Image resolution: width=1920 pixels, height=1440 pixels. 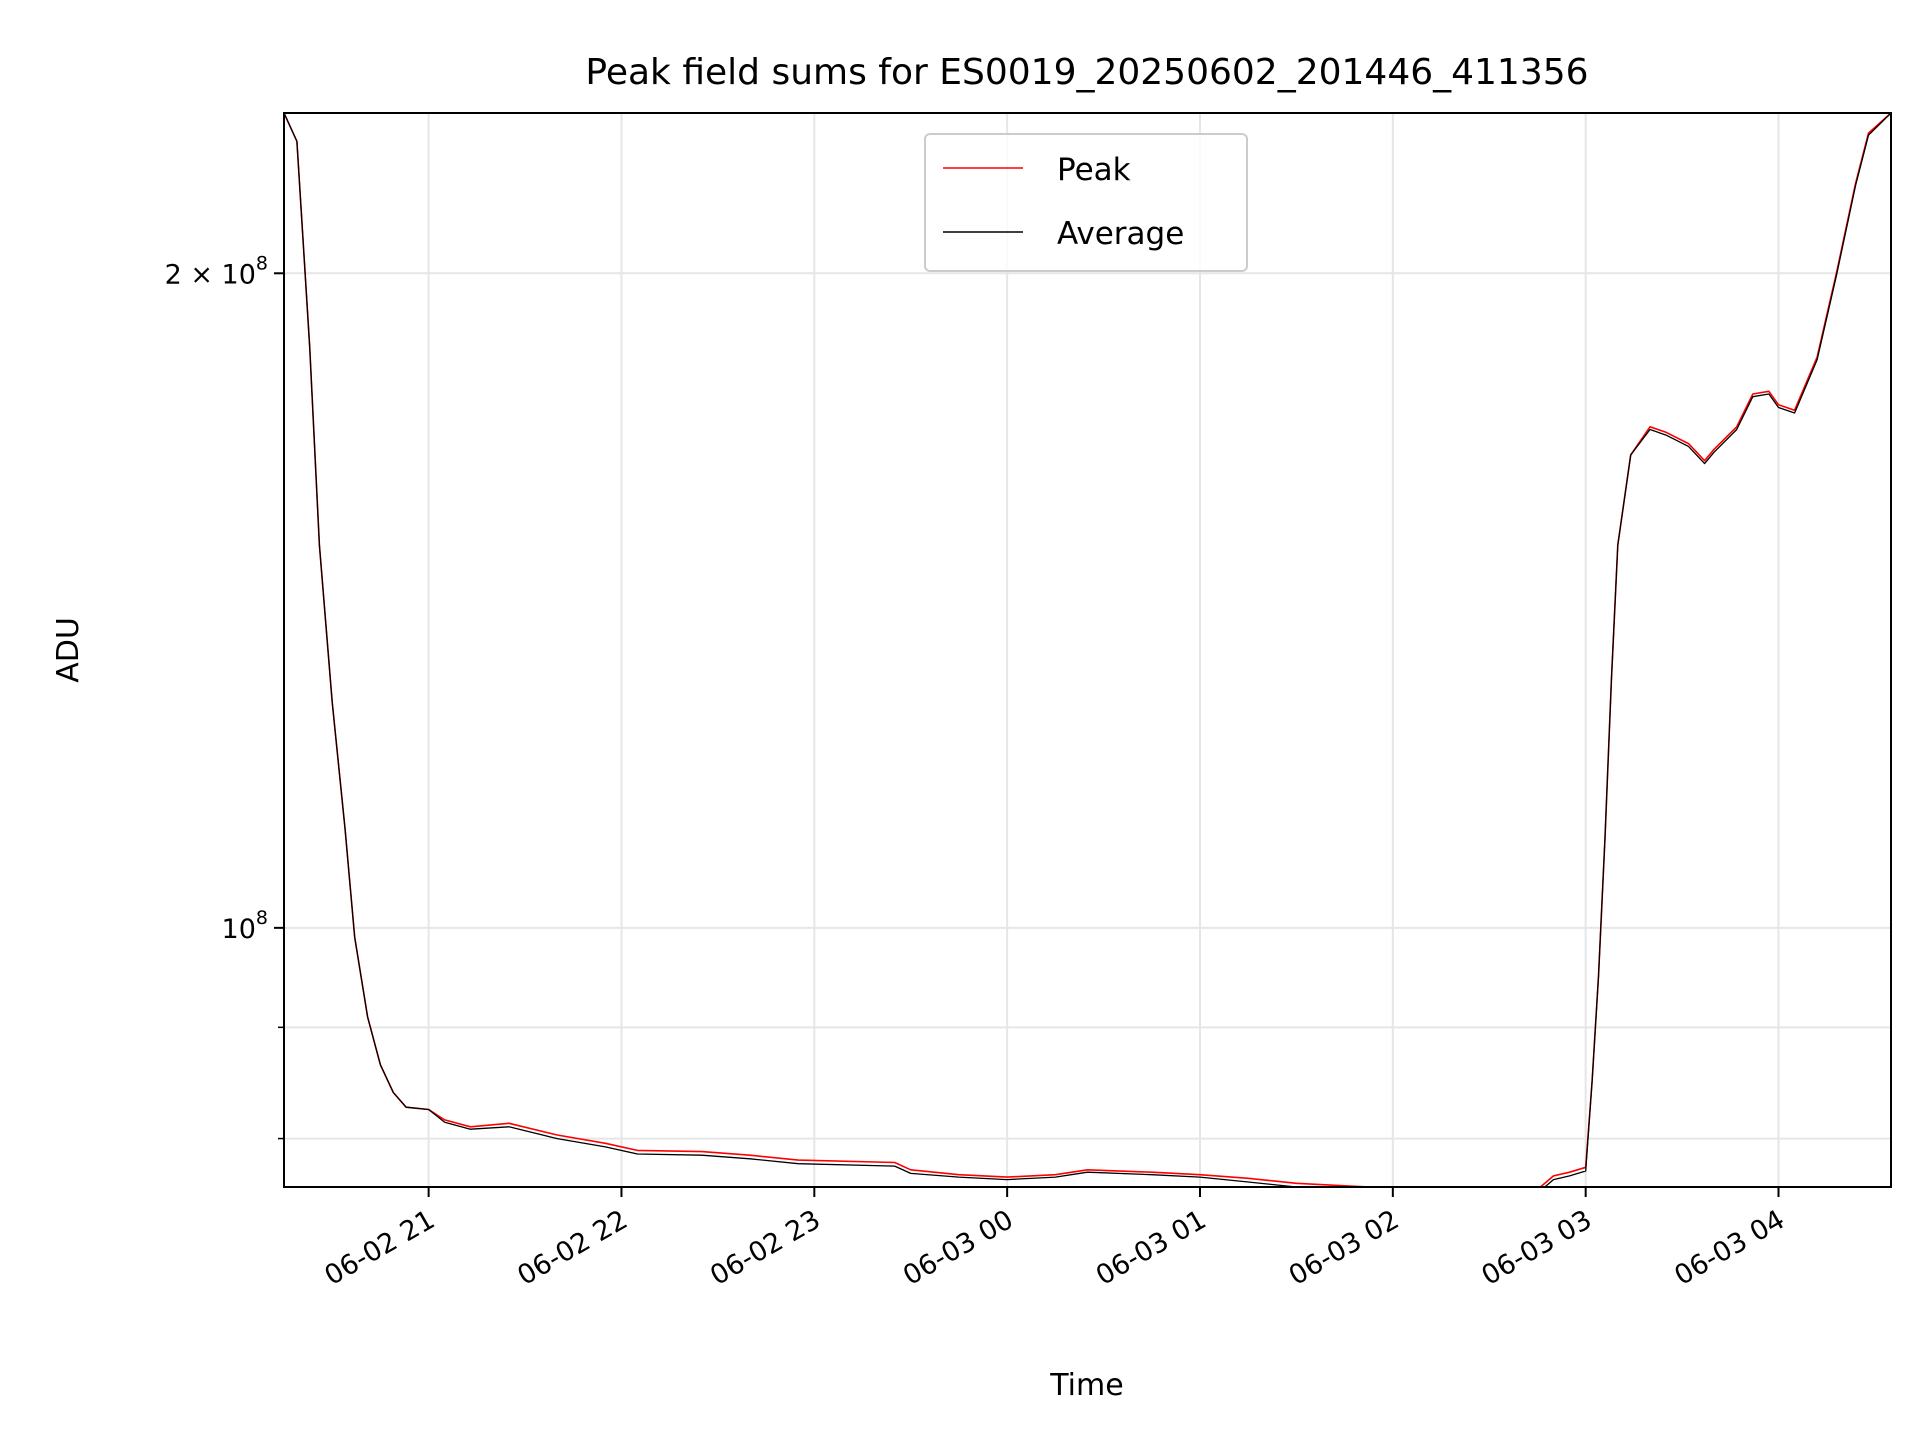 I want to click on x-axis-label: Time, so click(x=1086, y=1385).